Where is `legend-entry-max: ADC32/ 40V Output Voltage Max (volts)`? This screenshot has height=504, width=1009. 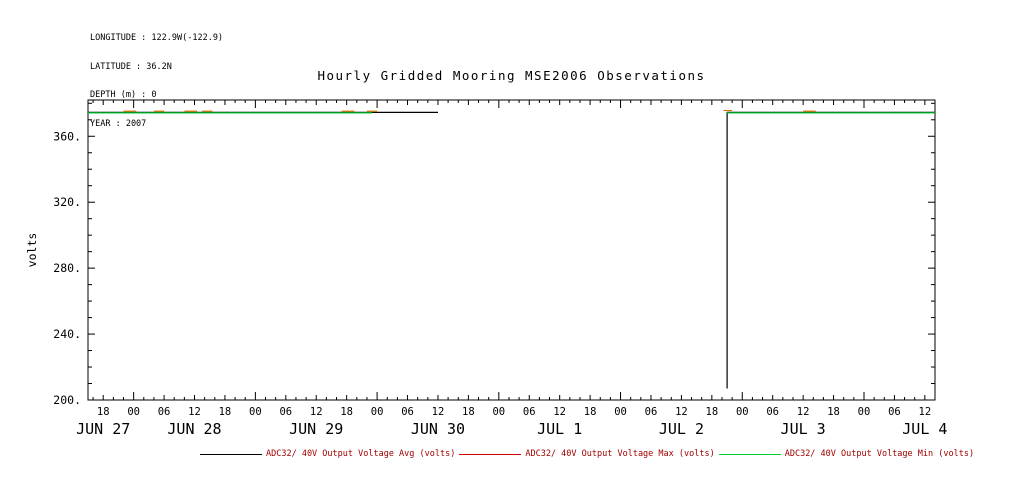
legend-entry-max: ADC32/ 40V Output Voltage Max (volts) is located at coordinates (587, 454).